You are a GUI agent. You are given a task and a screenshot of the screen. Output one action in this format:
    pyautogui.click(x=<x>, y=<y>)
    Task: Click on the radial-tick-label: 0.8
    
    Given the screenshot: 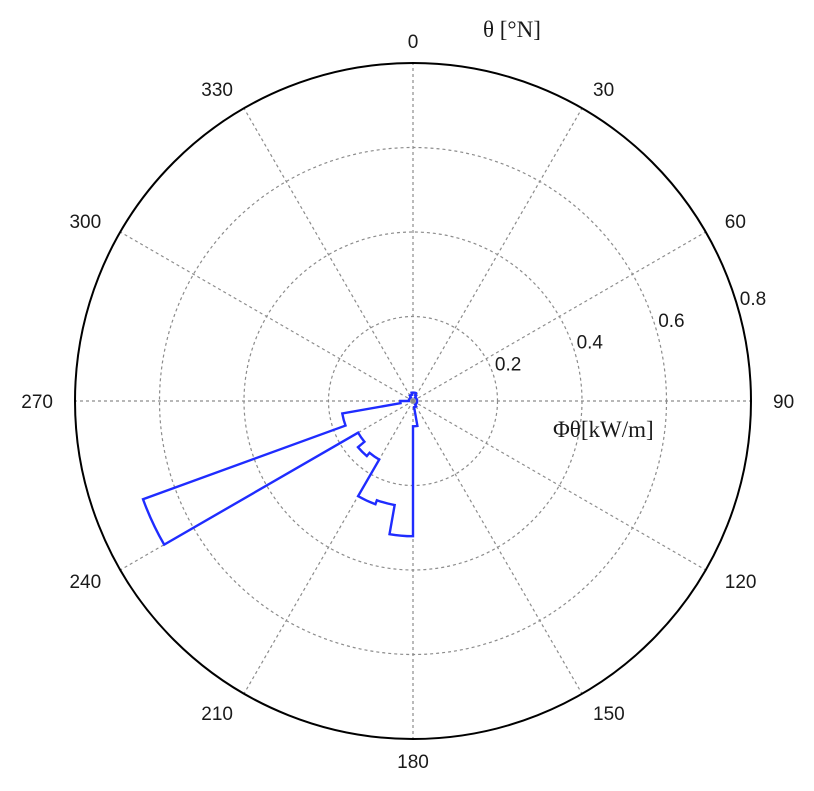 What is the action you would take?
    pyautogui.click(x=753, y=299)
    